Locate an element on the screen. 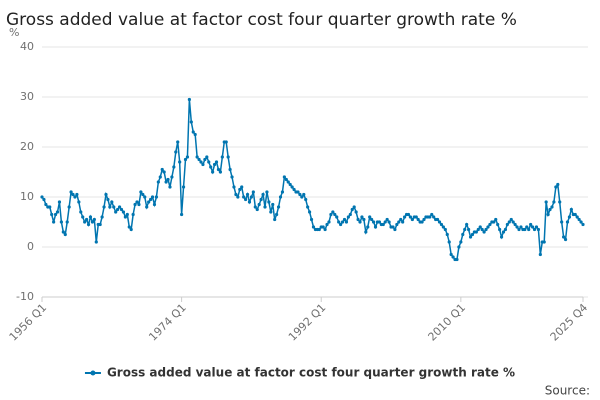  y-tick-label: 0 is located at coordinates (30, 246).